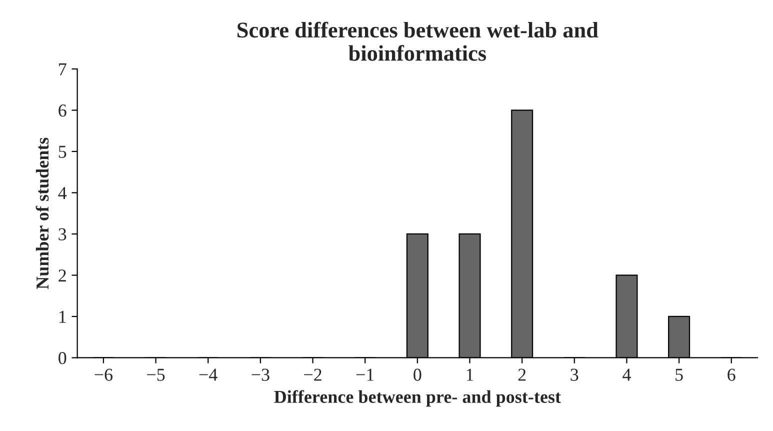  Describe the element at coordinates (418, 41) in the screenshot. I see `chart-title: Score differences between wet-lab and bioinformatics` at that location.